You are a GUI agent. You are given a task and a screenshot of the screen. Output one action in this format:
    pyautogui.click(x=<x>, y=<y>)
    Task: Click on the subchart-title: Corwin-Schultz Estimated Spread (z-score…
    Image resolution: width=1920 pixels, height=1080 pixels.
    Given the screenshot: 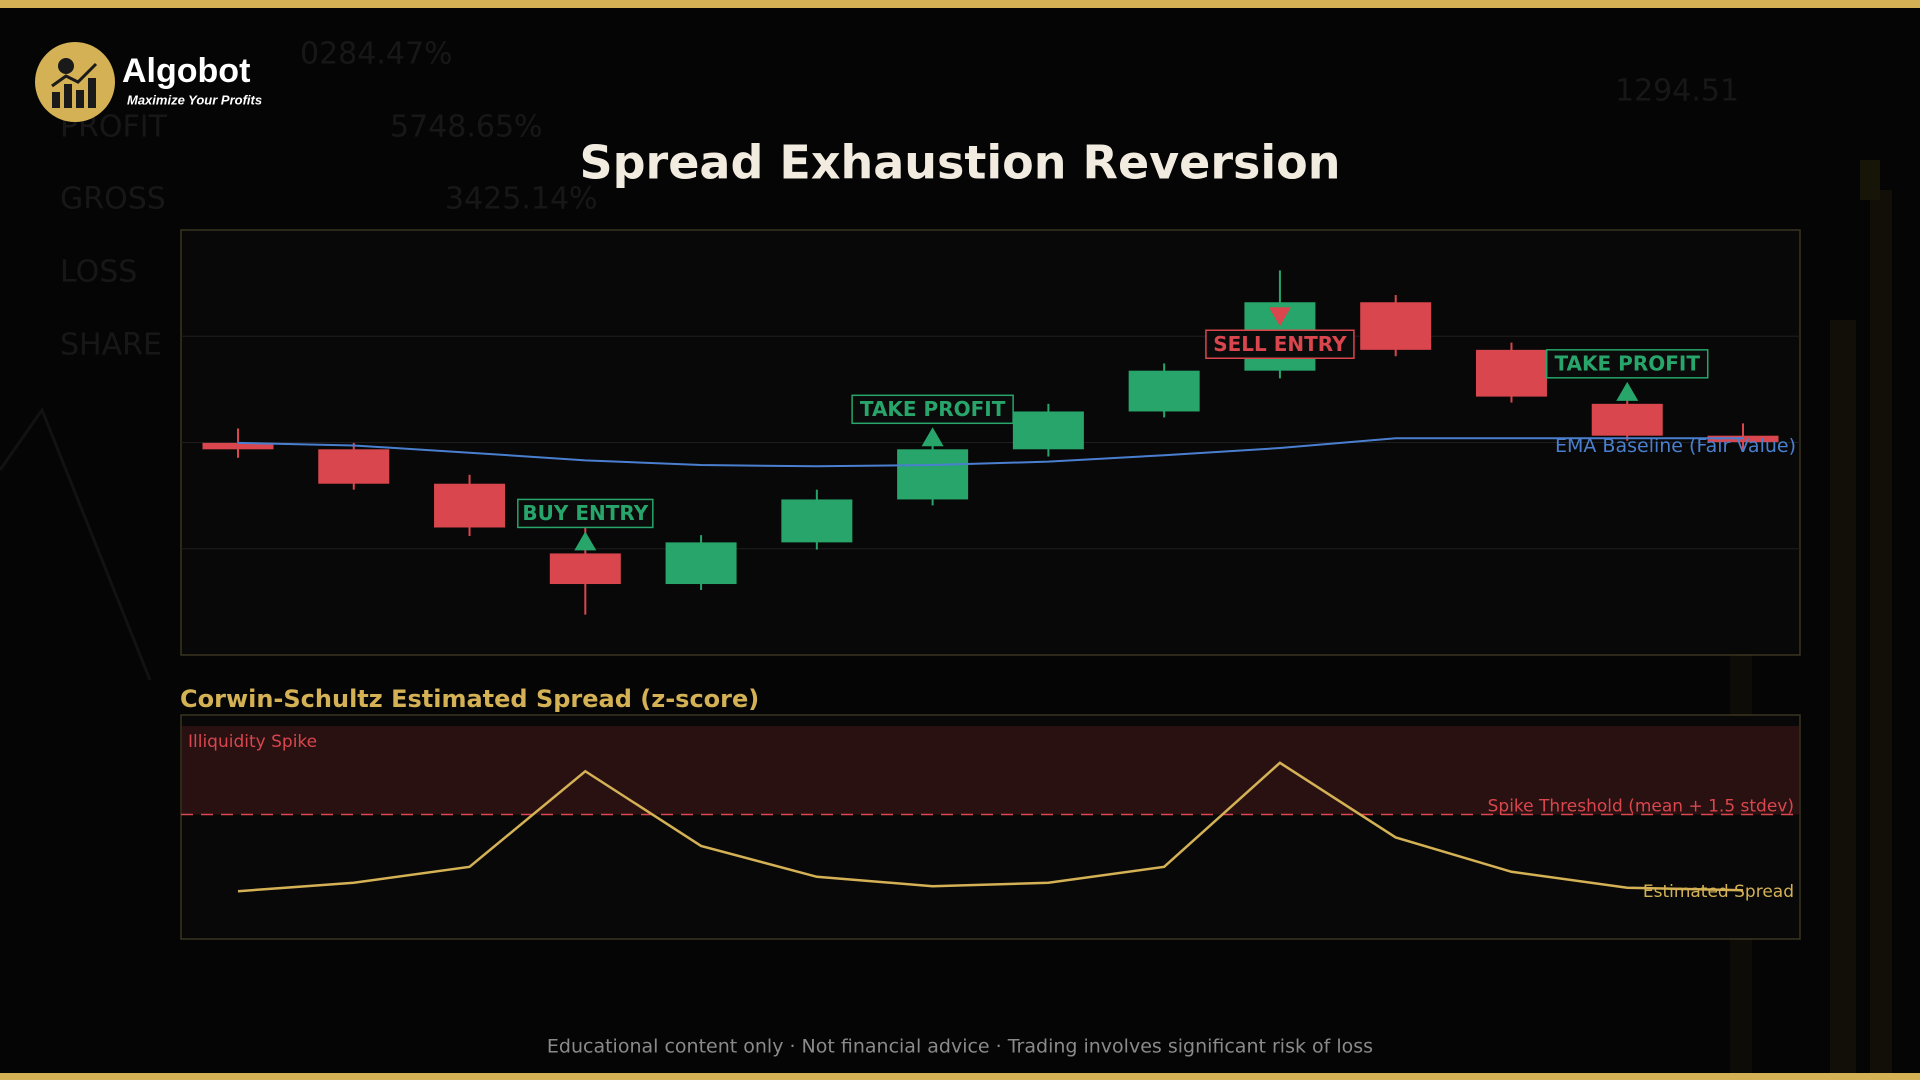 What is the action you would take?
    pyautogui.click(x=469, y=699)
    